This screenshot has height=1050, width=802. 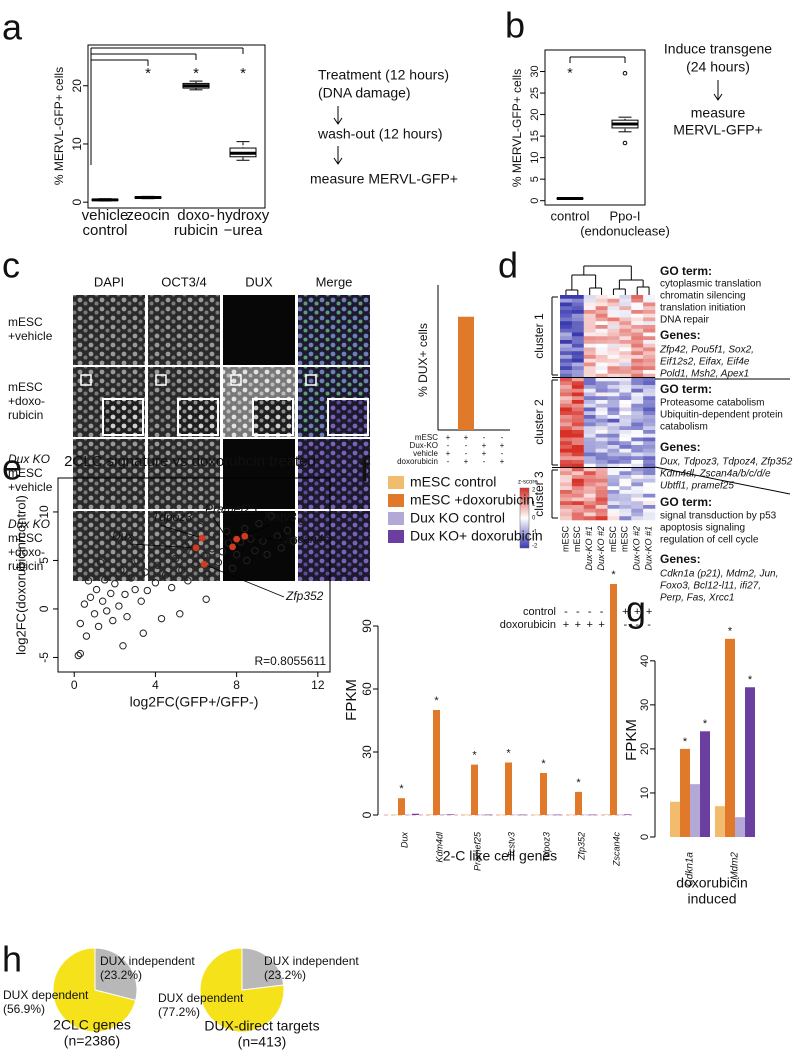 What do you see at coordinates (645, 705) in the screenshot?
I see `y-tick-label: 30` at bounding box center [645, 705].